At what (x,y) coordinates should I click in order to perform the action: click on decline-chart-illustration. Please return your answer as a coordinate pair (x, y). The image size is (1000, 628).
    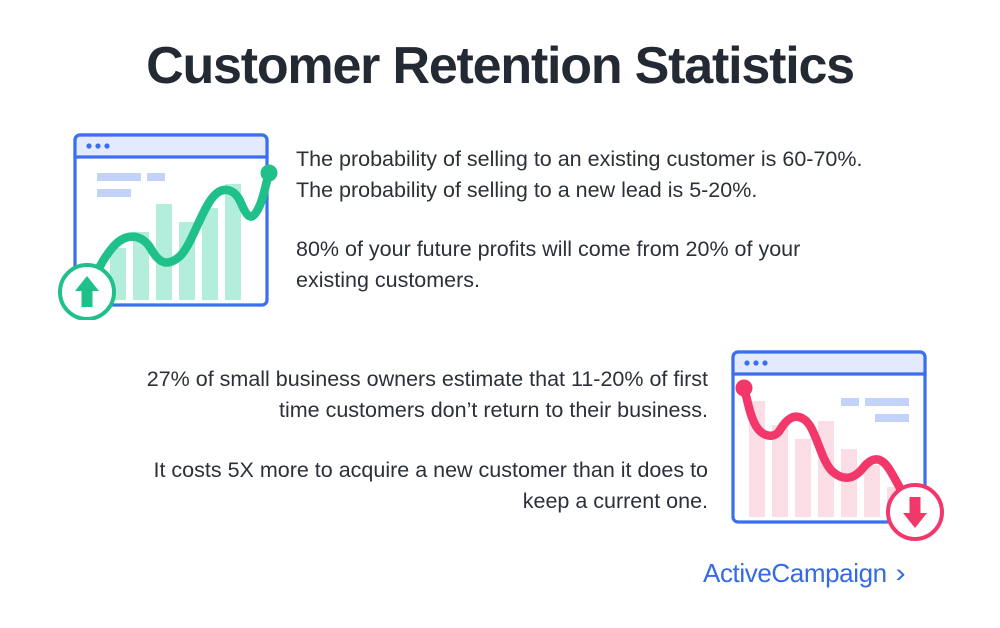
    Looking at the image, I should click on (837, 445).